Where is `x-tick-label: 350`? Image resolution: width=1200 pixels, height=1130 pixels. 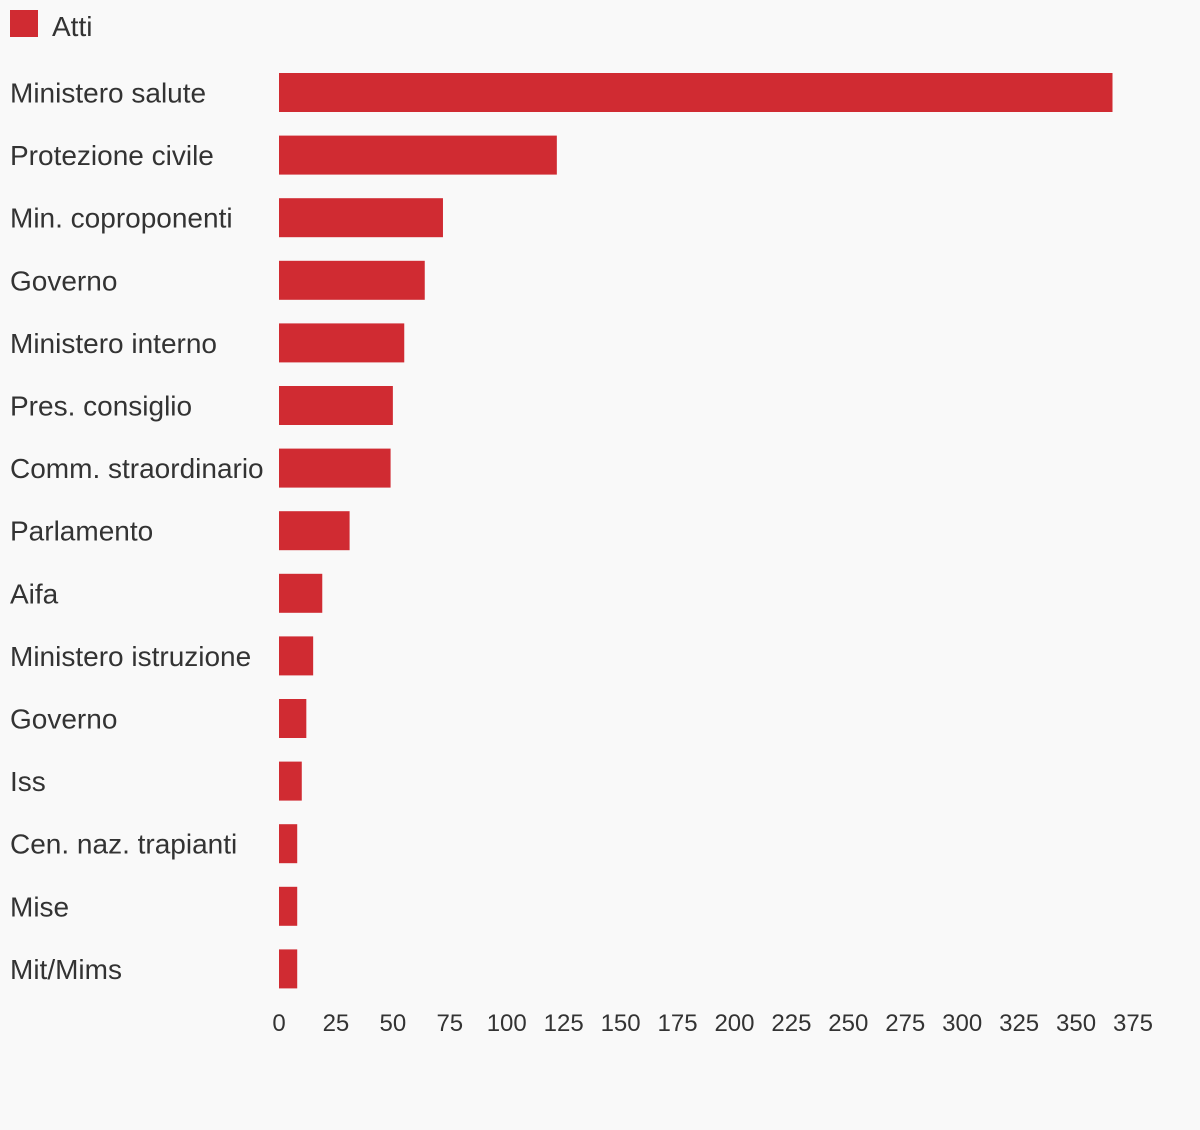
x-tick-label: 350 is located at coordinates (1076, 1023).